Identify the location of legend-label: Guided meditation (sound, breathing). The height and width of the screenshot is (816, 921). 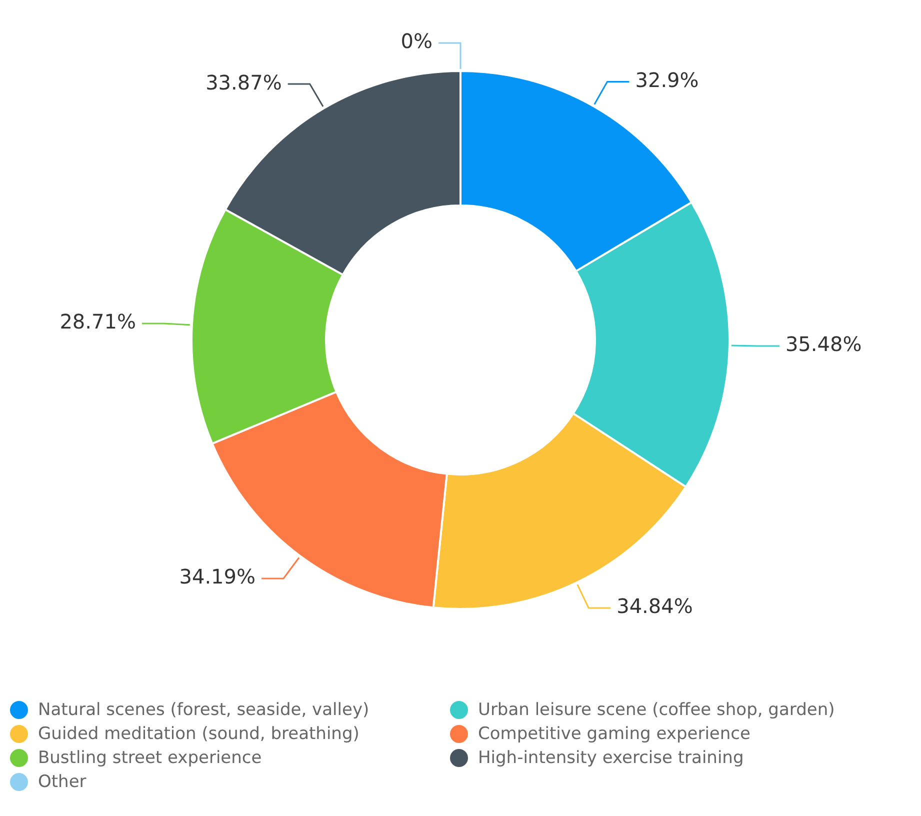
(199, 734).